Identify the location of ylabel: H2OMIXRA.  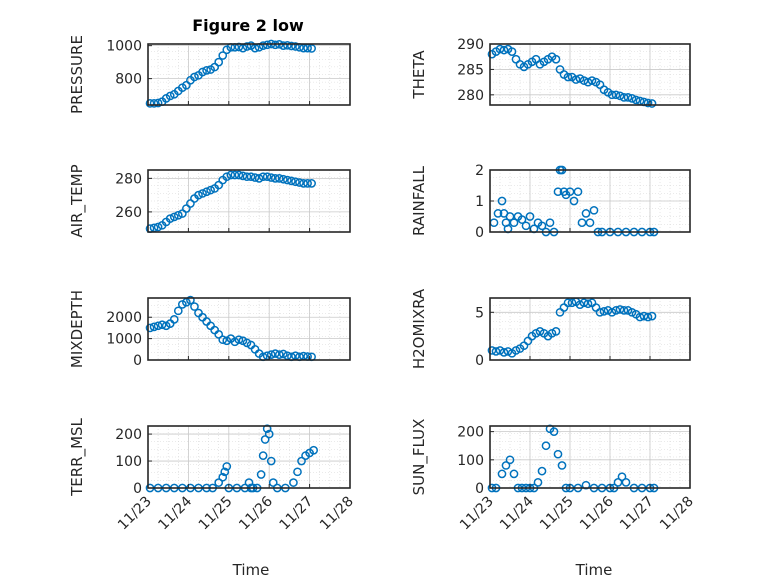
(419, 328).